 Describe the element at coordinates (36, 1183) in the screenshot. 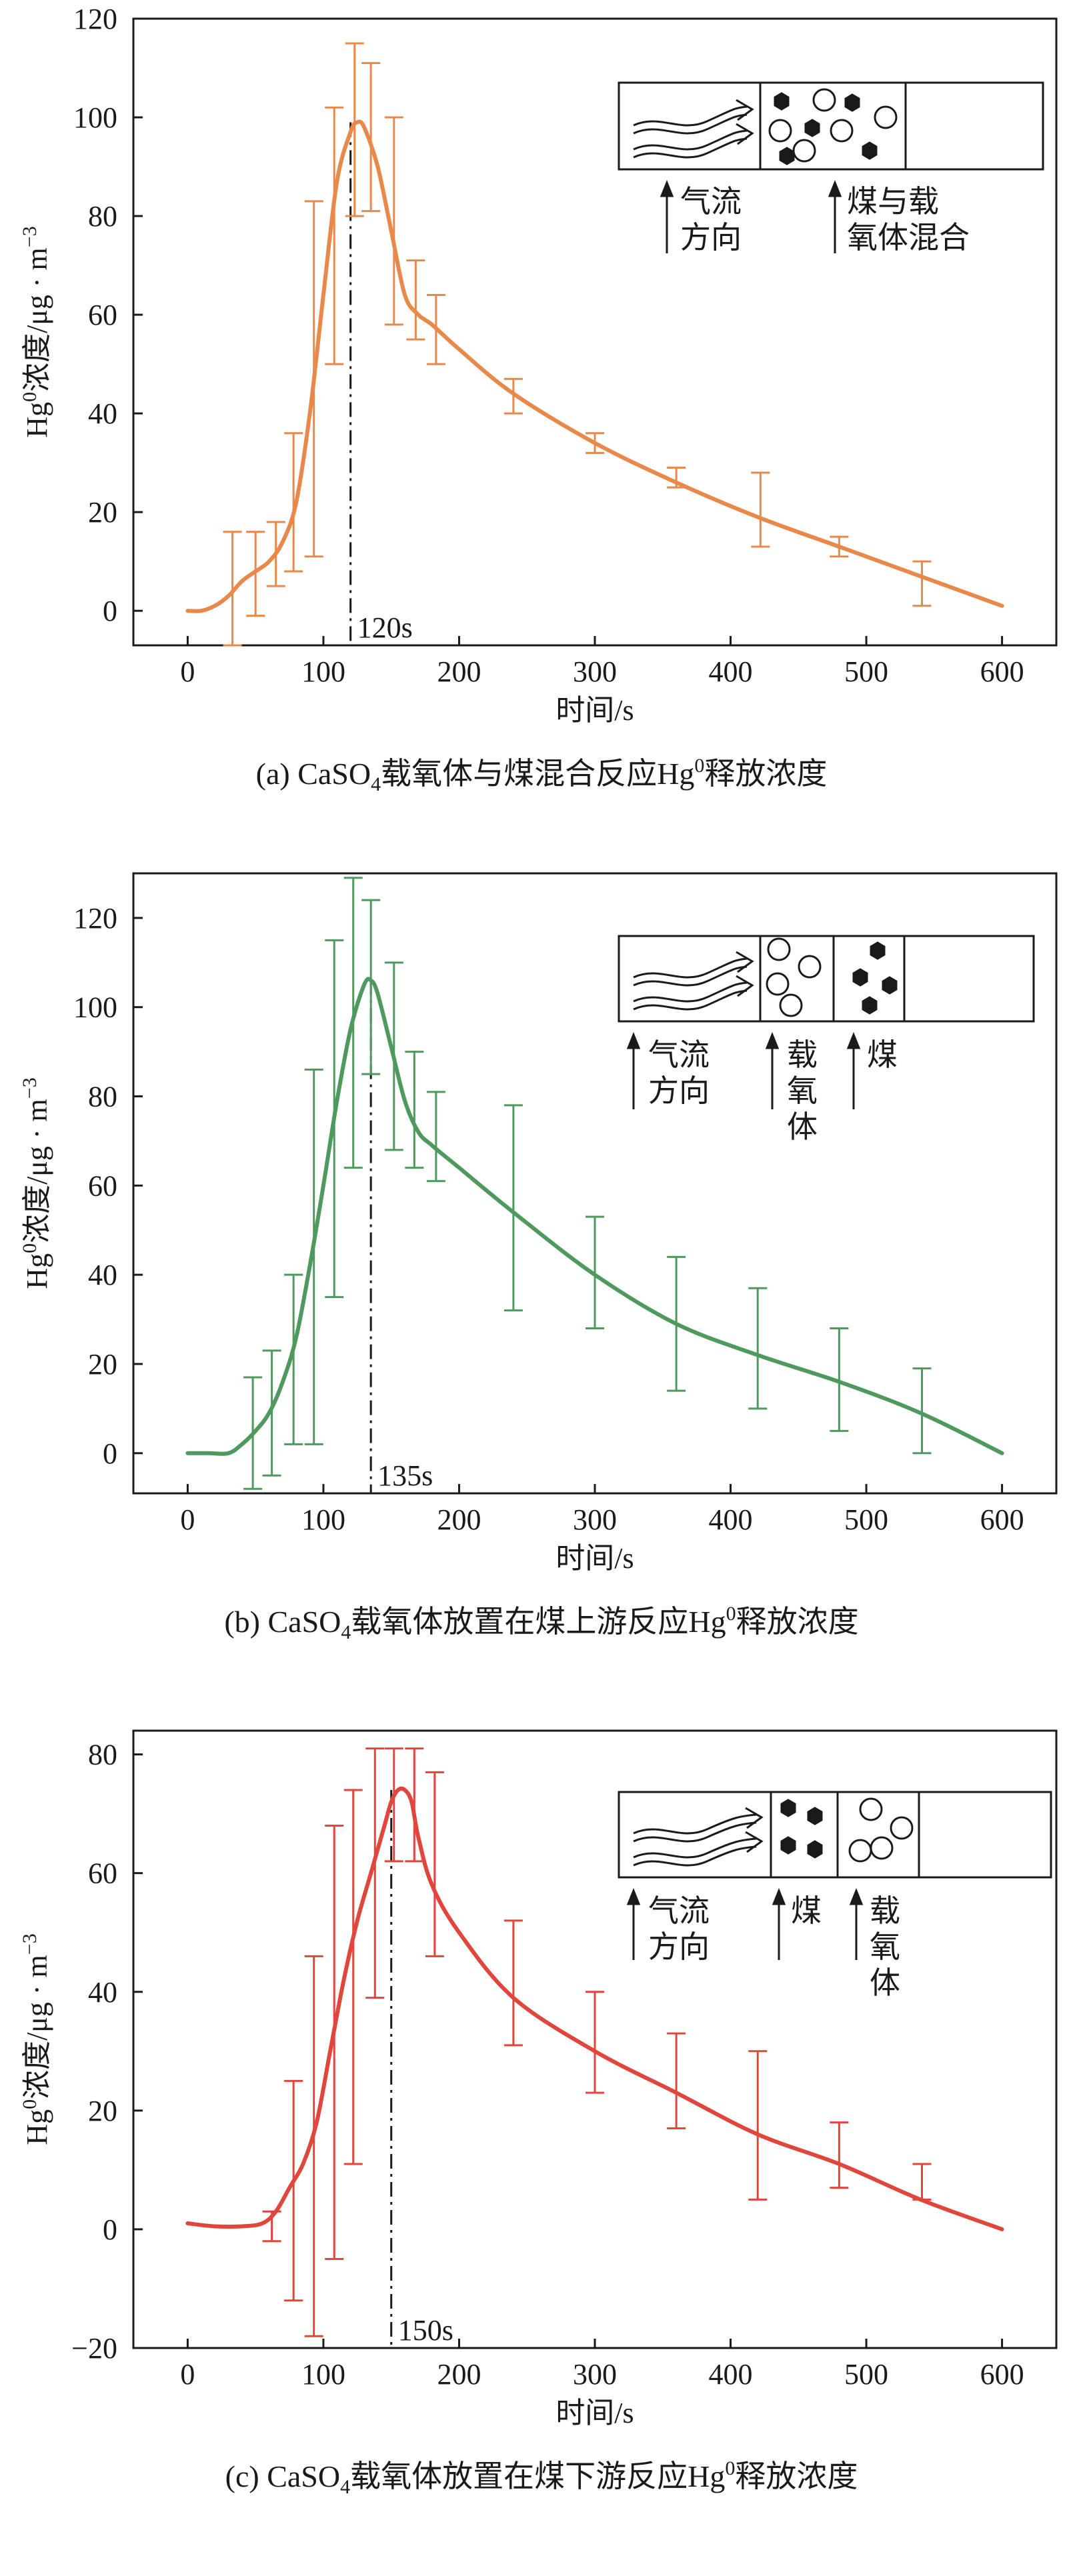

I see `y-axis-label-b: Hg0浓度/μg · m−3` at that location.